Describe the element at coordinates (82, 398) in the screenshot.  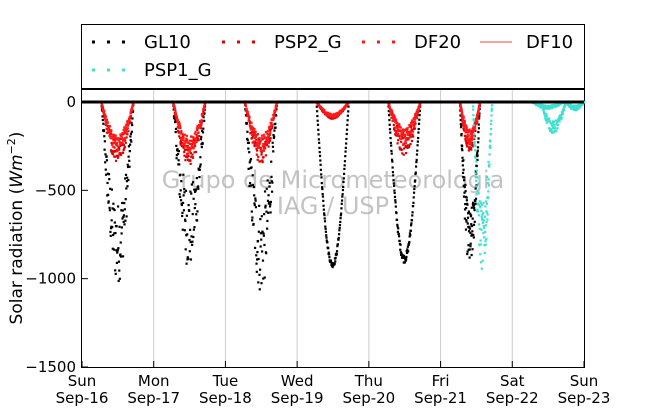
I see `x-tick-label-date: Sep-16` at that location.